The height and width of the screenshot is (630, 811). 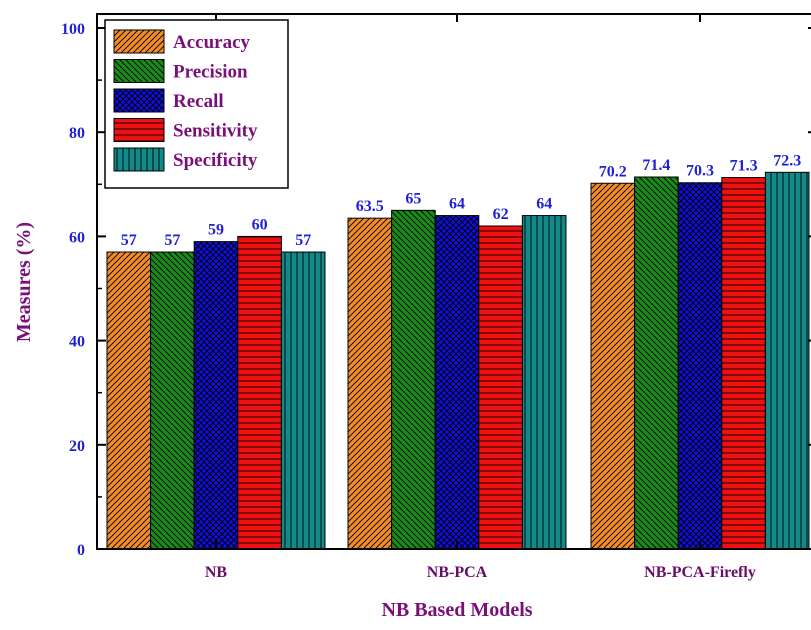 What do you see at coordinates (457, 382) in the screenshot?
I see `bar-recall-nb-pca` at bounding box center [457, 382].